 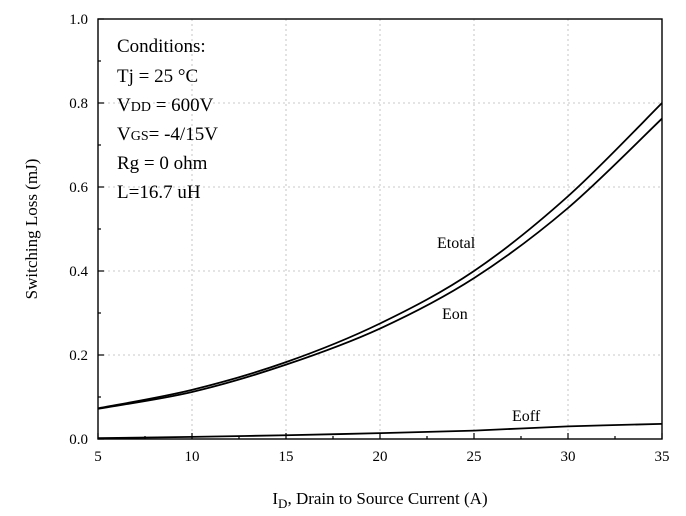 What do you see at coordinates (182, 105) in the screenshot?
I see `conditions-rest-3: = 600V` at bounding box center [182, 105].